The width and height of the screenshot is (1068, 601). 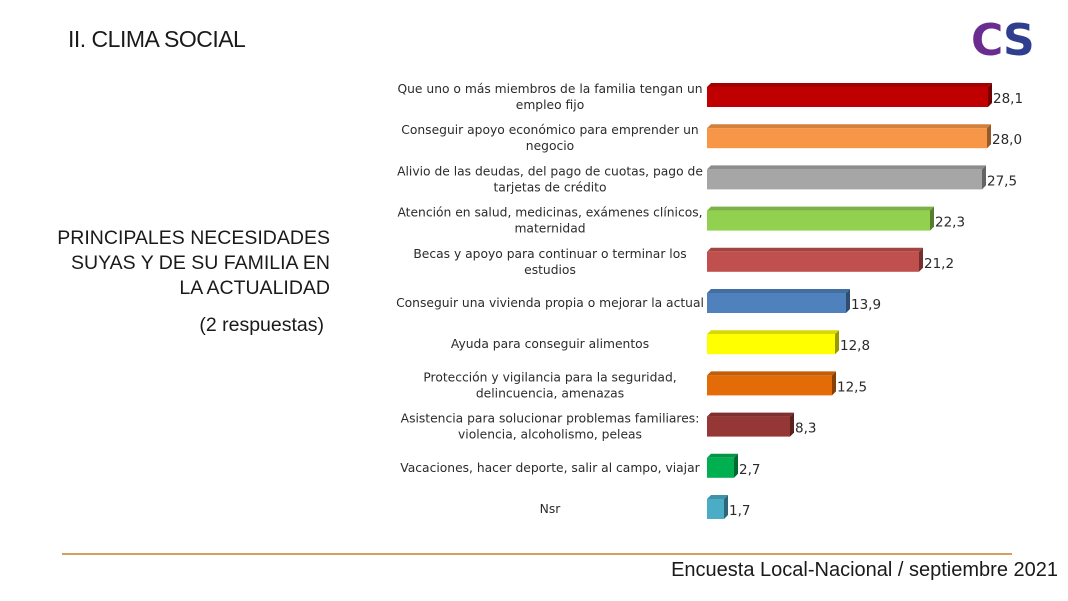 What do you see at coordinates (1007, 140) in the screenshot?
I see `value-label: 28,0` at bounding box center [1007, 140].